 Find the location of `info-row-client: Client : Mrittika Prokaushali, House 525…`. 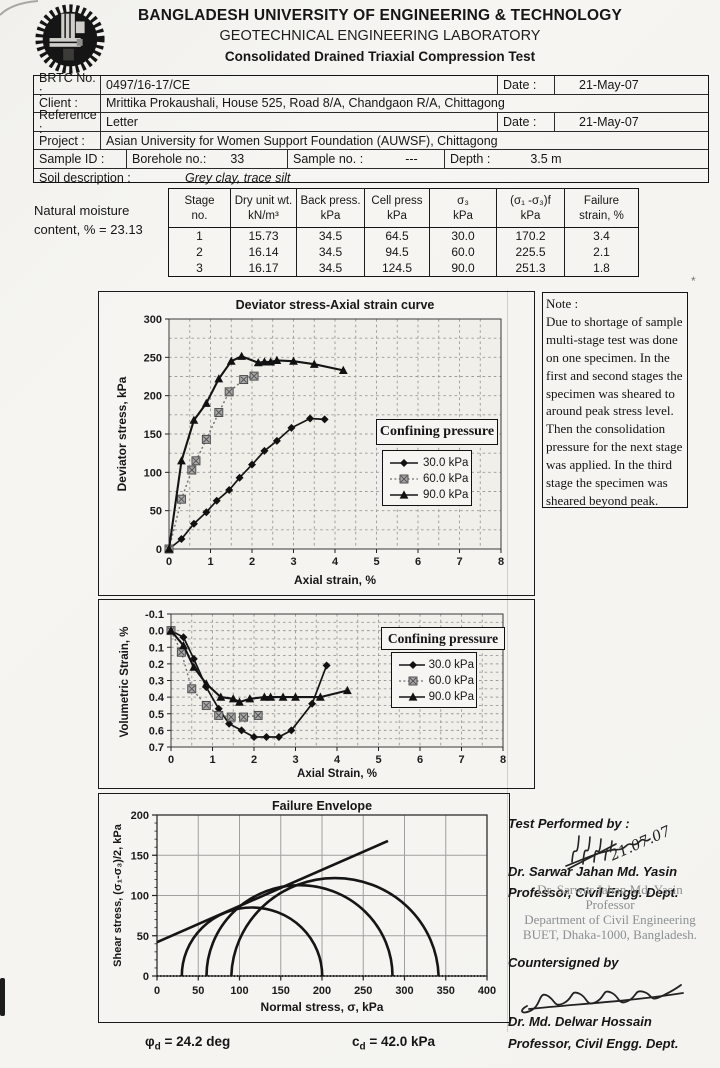

info-row-client: Client : Mrittika Prokaushali, House 525… is located at coordinates (371, 103).